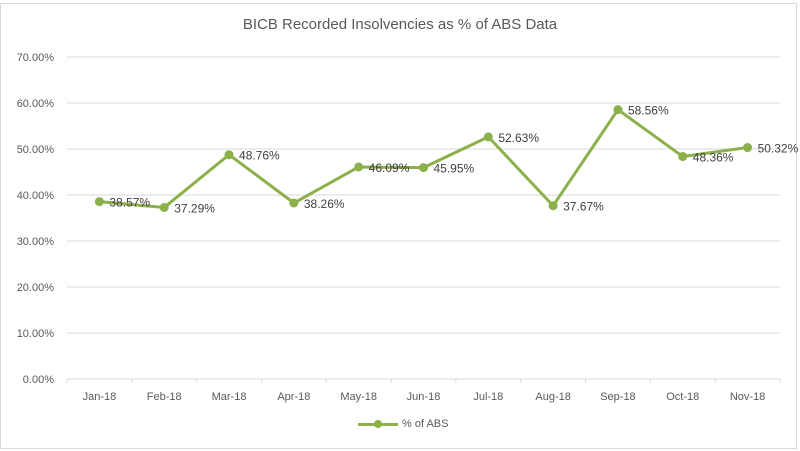 This screenshot has height=451, width=800. Describe the element at coordinates (778, 149) in the screenshot. I see `data-label: 50.32%` at that location.